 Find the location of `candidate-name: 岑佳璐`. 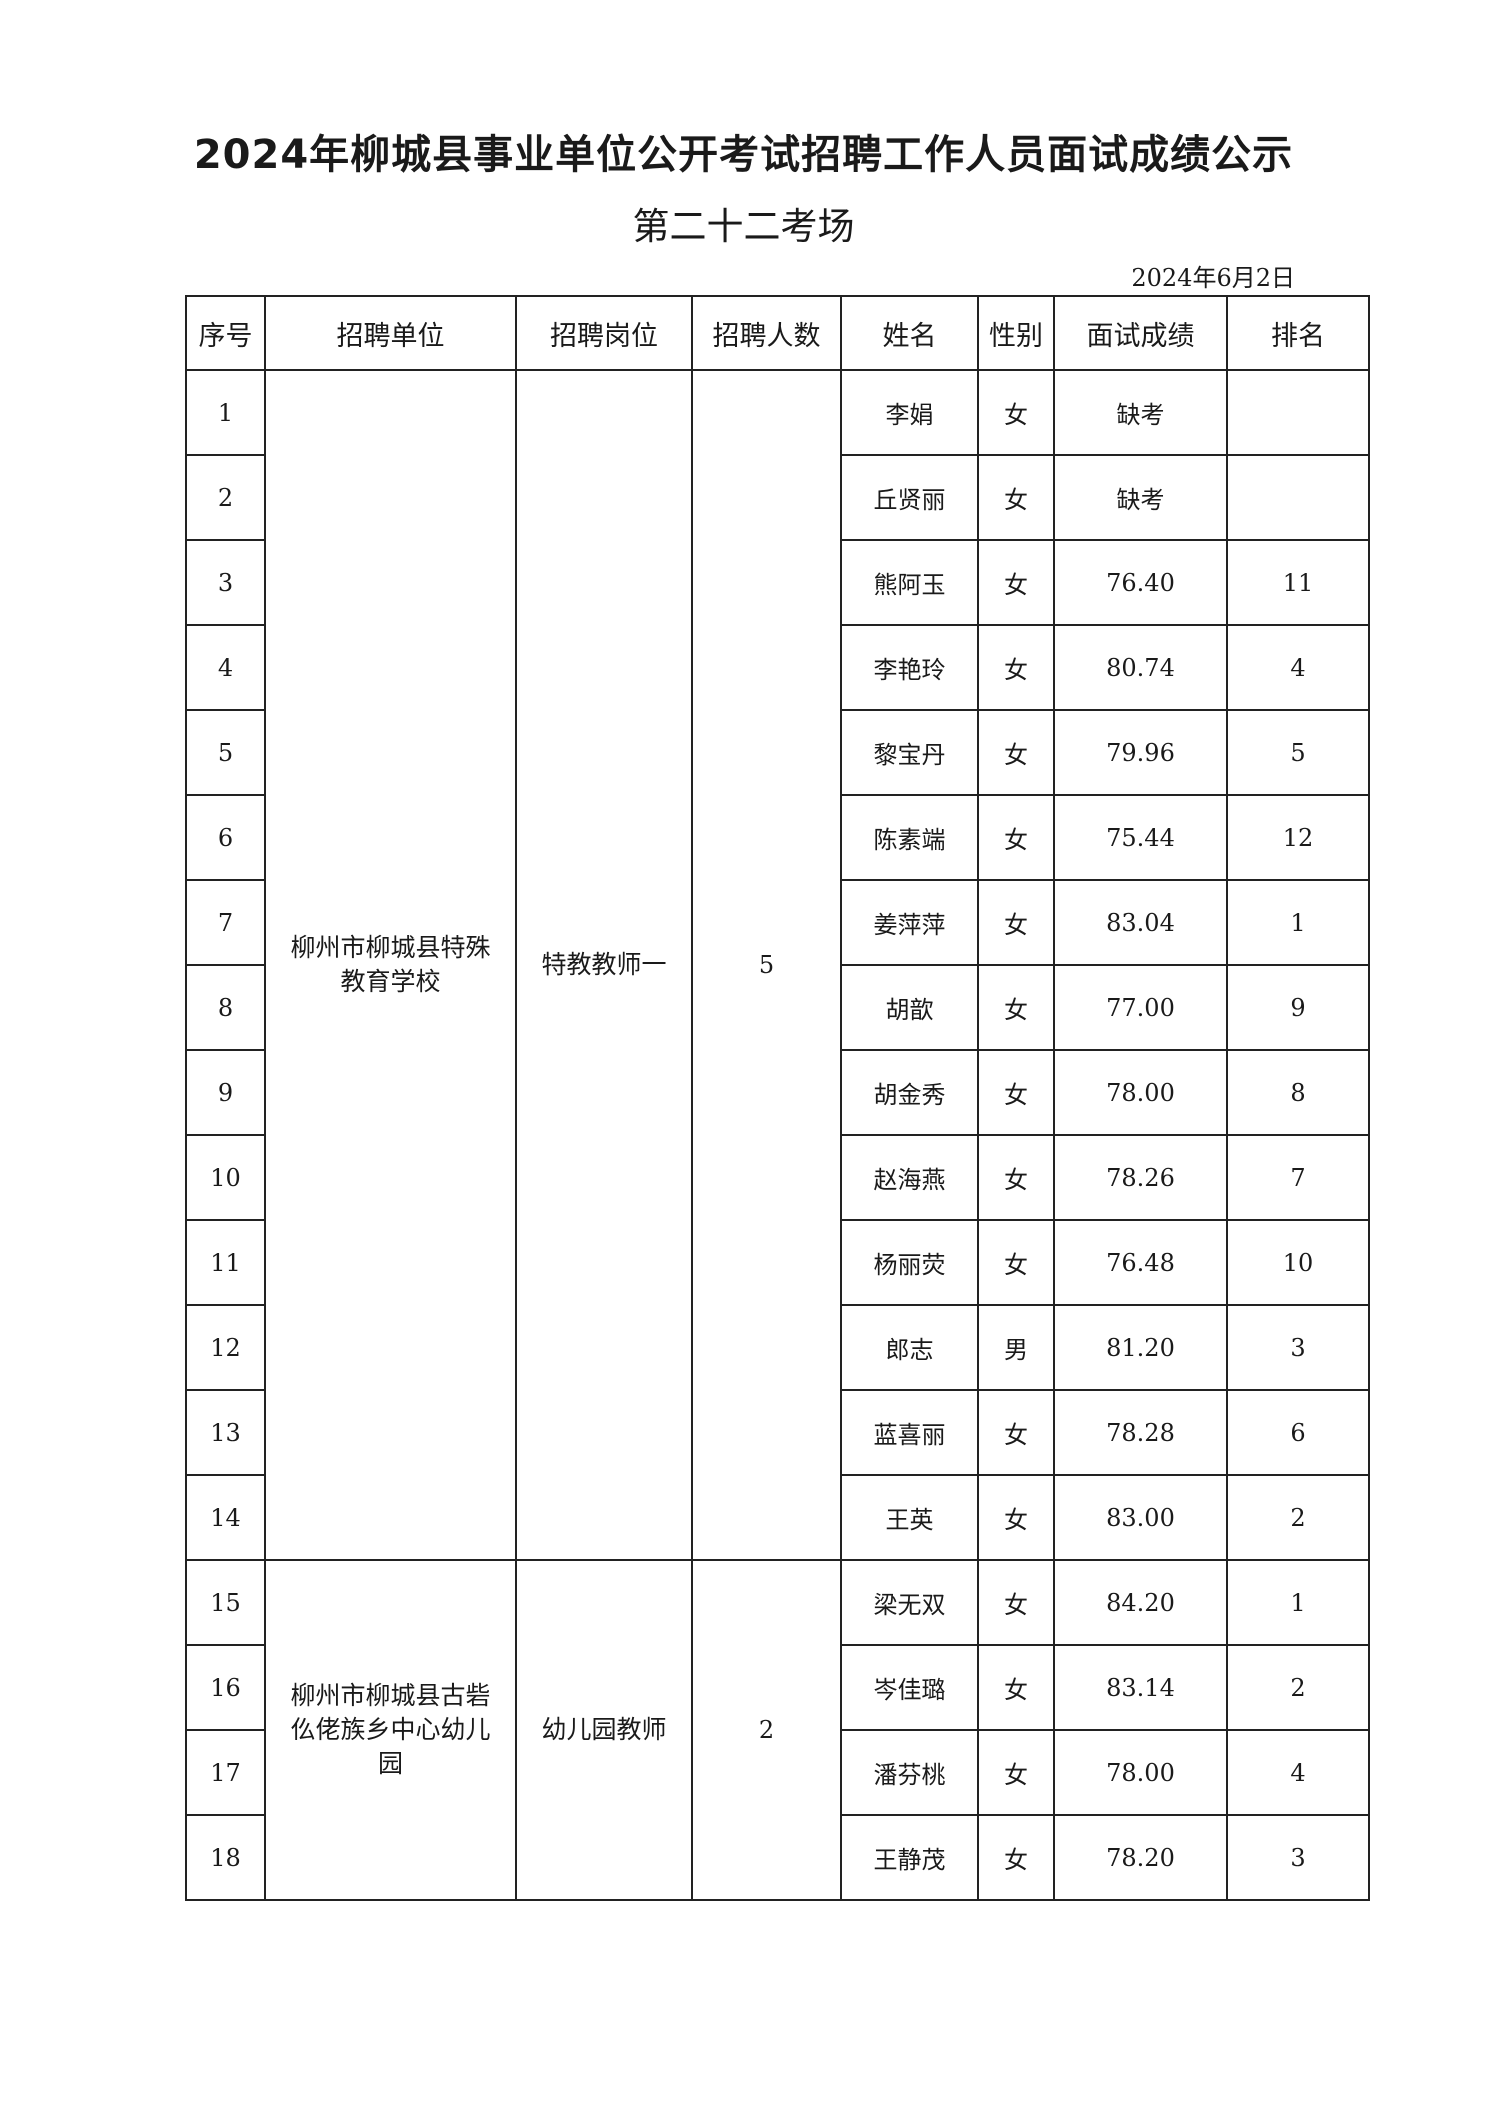

candidate-name: 岑佳璐 is located at coordinates (909, 1687).